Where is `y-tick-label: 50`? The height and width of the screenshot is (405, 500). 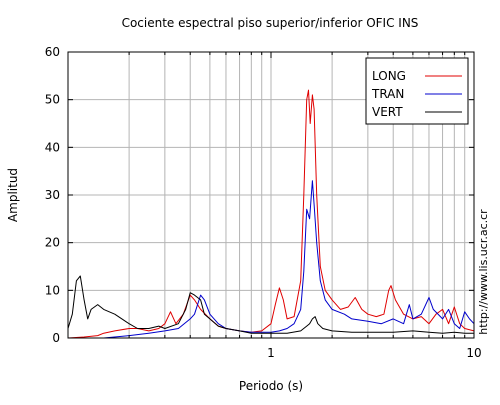 y-tick-label: 50 is located at coordinates (52, 100).